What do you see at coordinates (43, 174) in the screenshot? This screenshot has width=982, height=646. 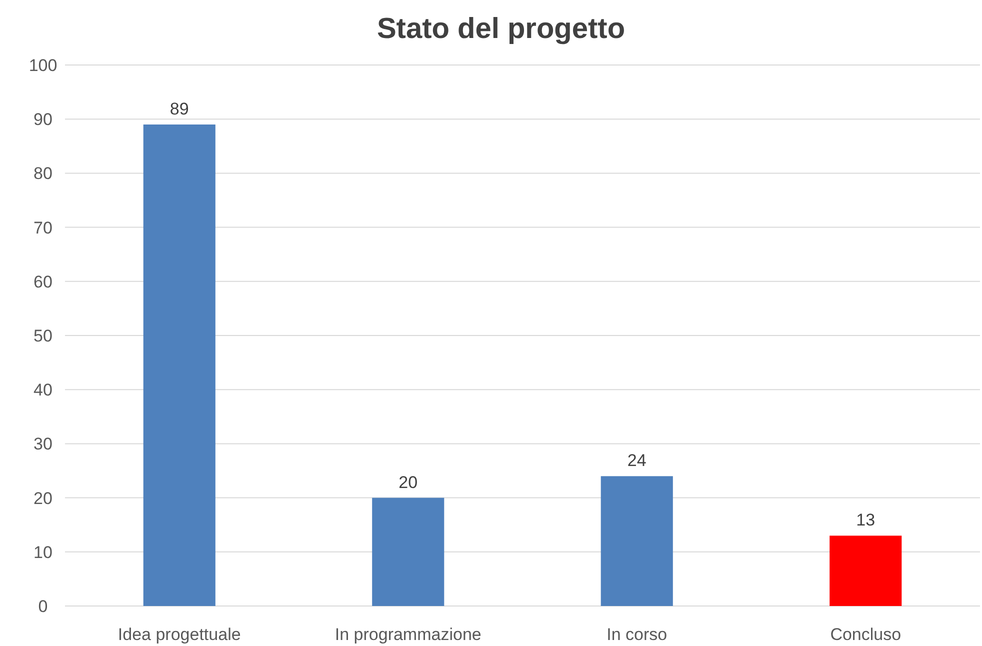 I see `y-tick-label: 80` at bounding box center [43, 174].